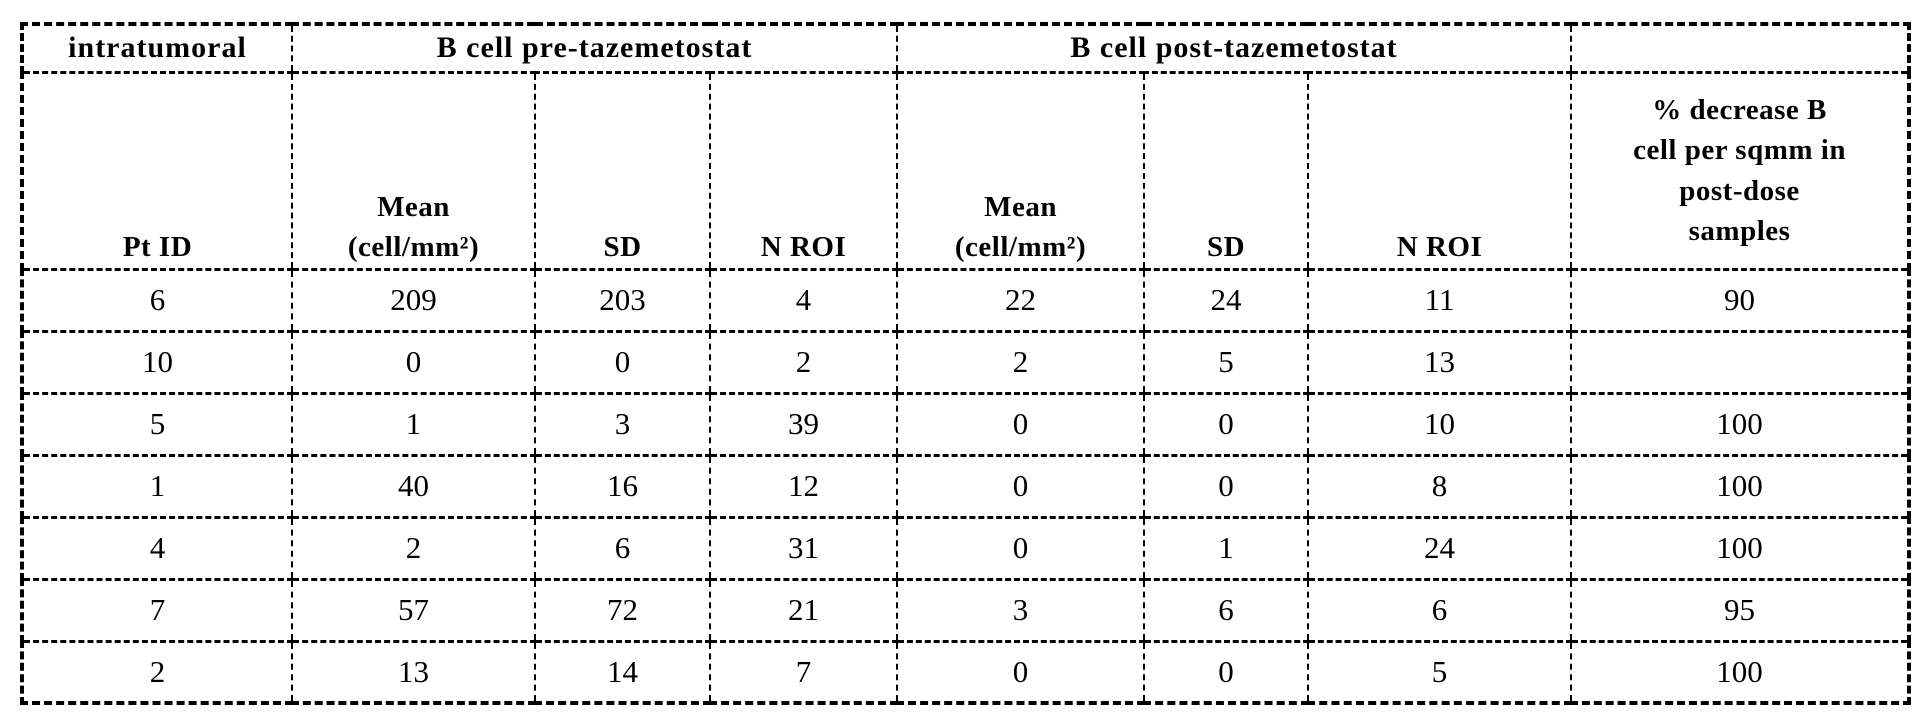  What do you see at coordinates (1226, 170) in the screenshot?
I see `header-sd-post: SD` at bounding box center [1226, 170].